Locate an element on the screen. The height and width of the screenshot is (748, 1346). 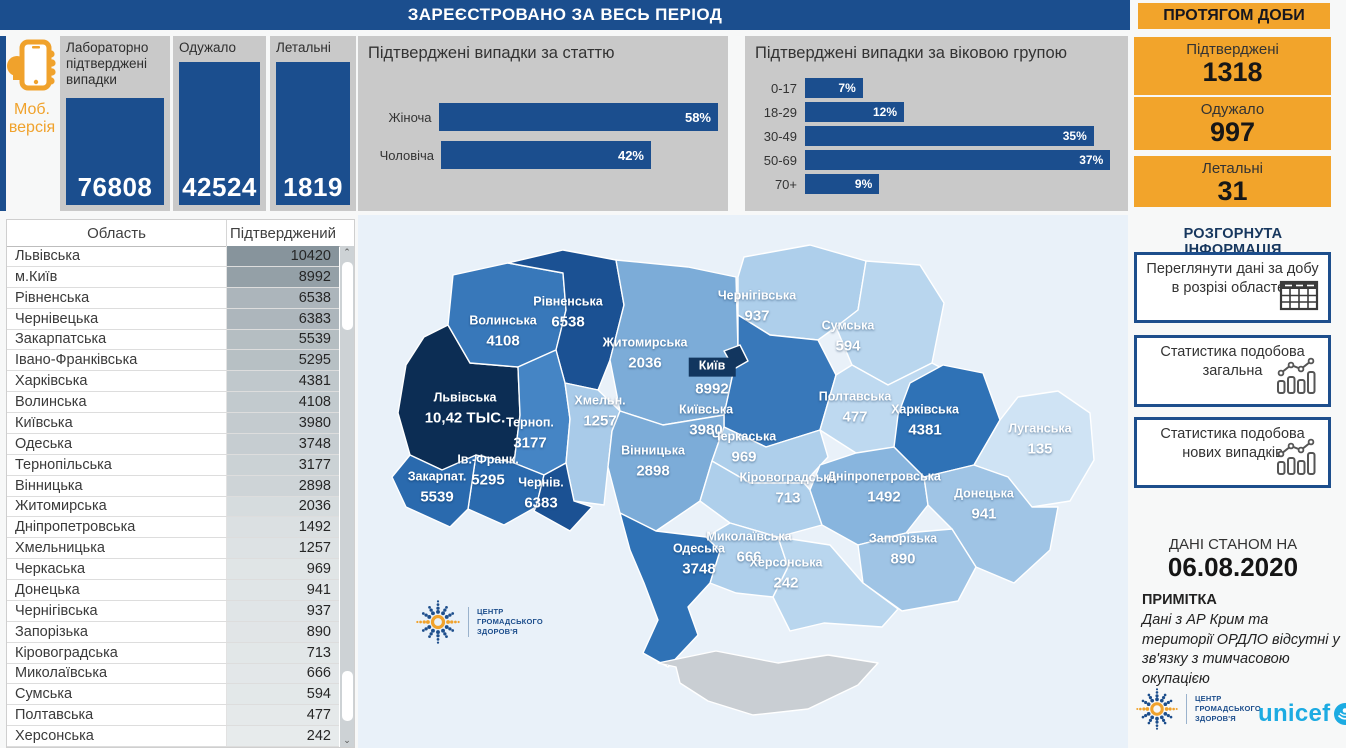
kpi-card: Лабораторно підтверджені випадки 76808 is located at coordinates (115, 123).